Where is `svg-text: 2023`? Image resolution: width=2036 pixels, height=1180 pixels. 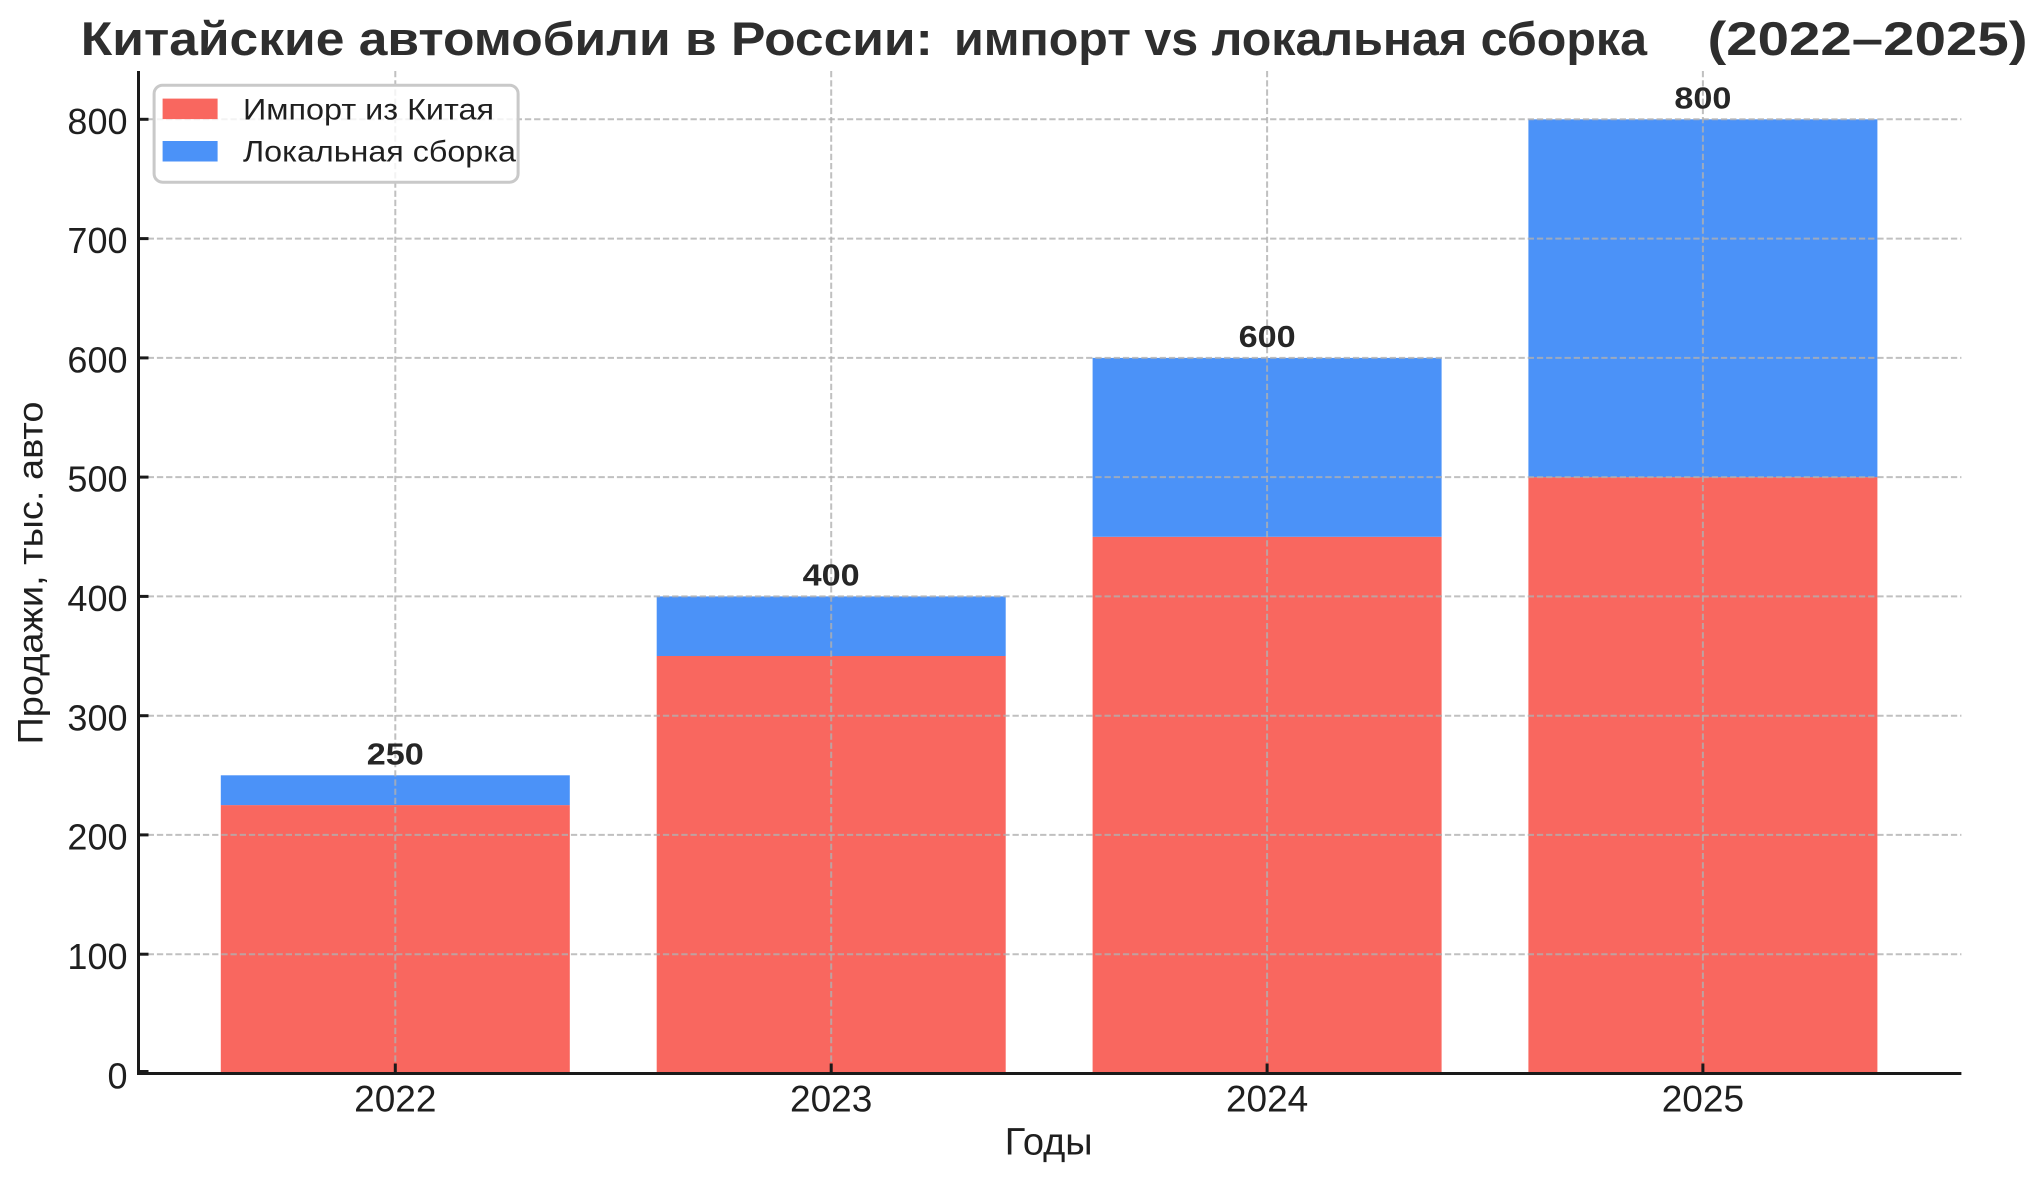 svg-text: 2023 is located at coordinates (831, 1098).